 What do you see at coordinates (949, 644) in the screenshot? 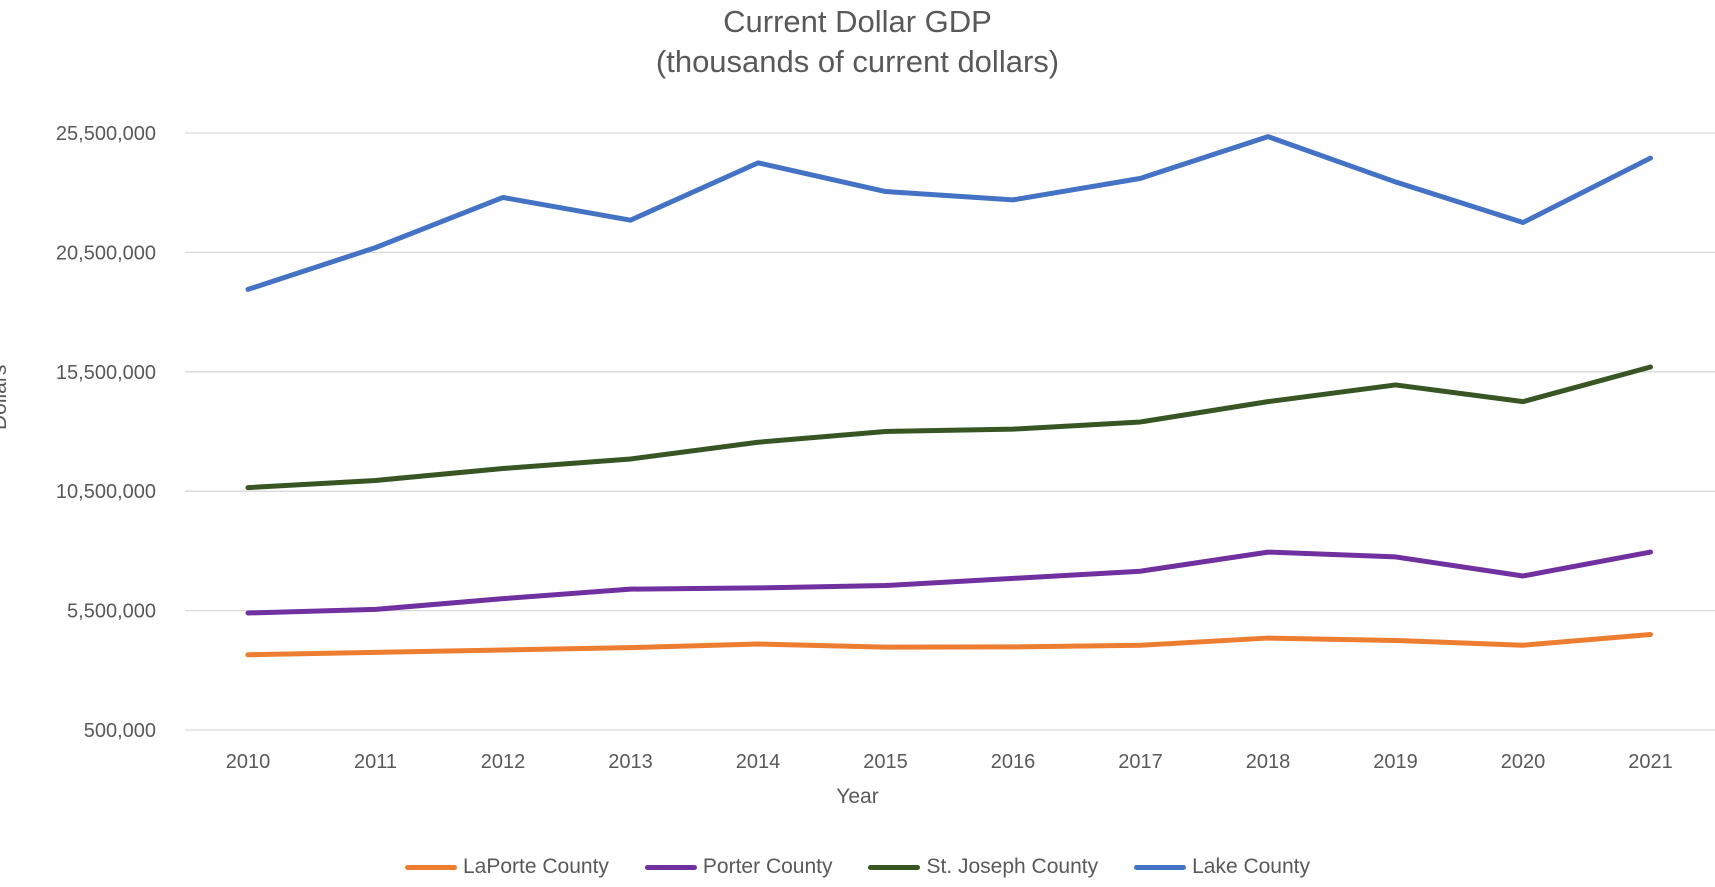
I see `series-line-laporte-county` at bounding box center [949, 644].